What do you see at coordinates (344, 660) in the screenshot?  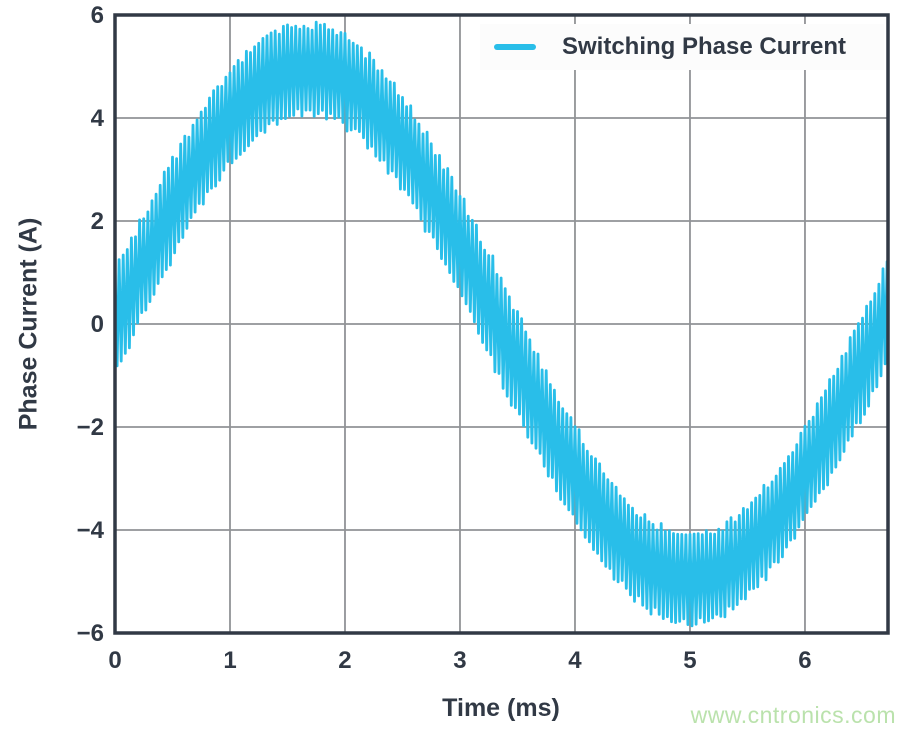 I see `x-tick-label-2: 2` at bounding box center [344, 660].